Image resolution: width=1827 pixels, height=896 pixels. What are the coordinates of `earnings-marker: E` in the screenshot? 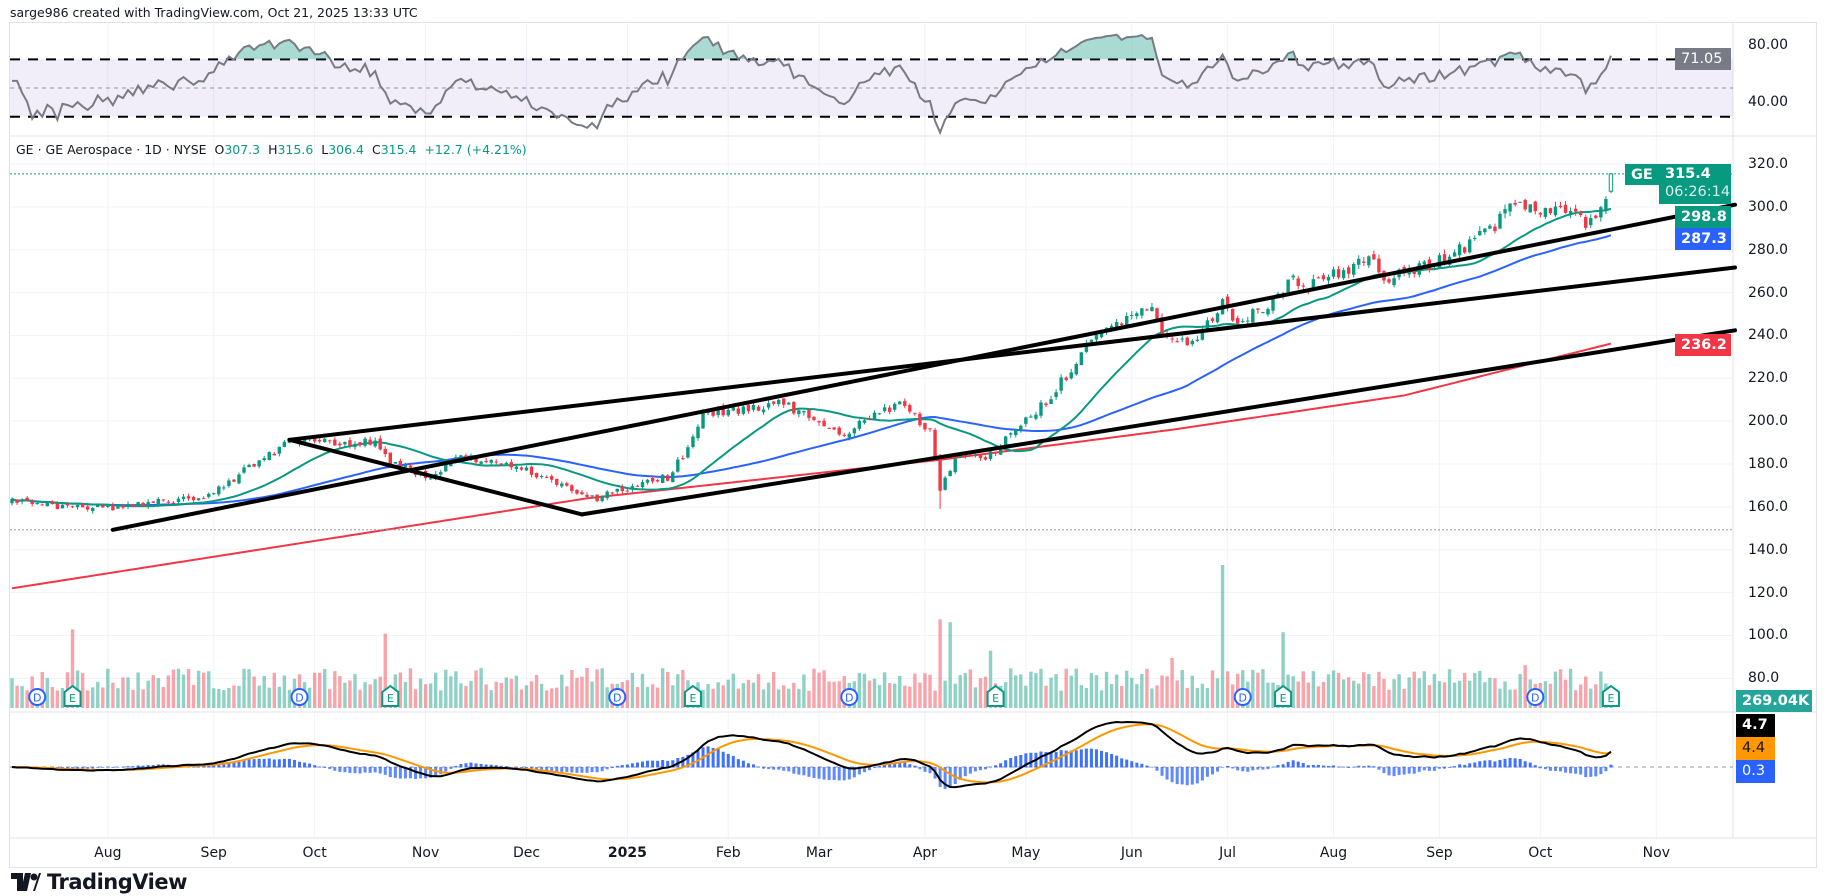 It's located at (1610, 695).